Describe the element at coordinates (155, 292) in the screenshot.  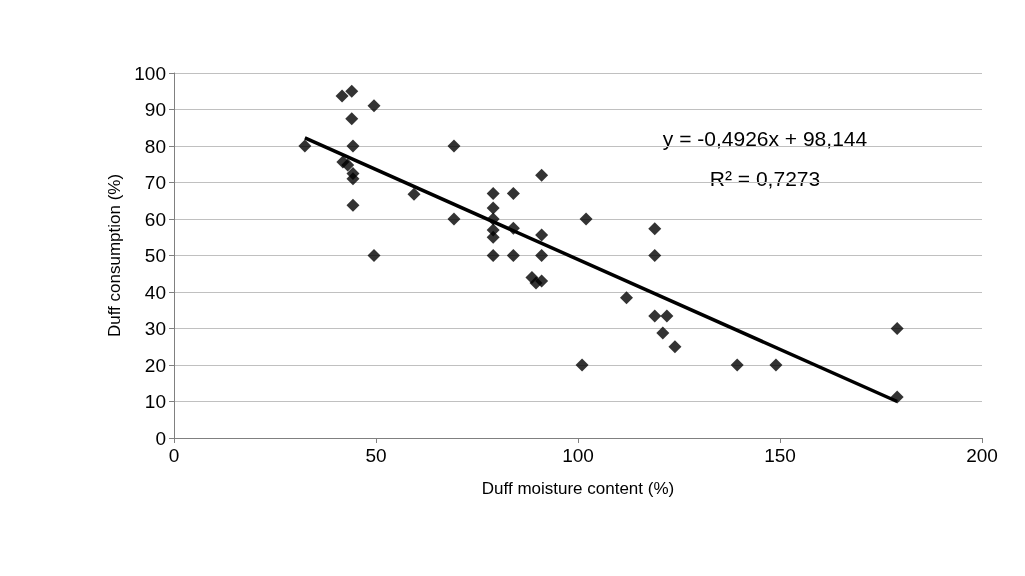
I see `y-tick-label: 40` at that location.